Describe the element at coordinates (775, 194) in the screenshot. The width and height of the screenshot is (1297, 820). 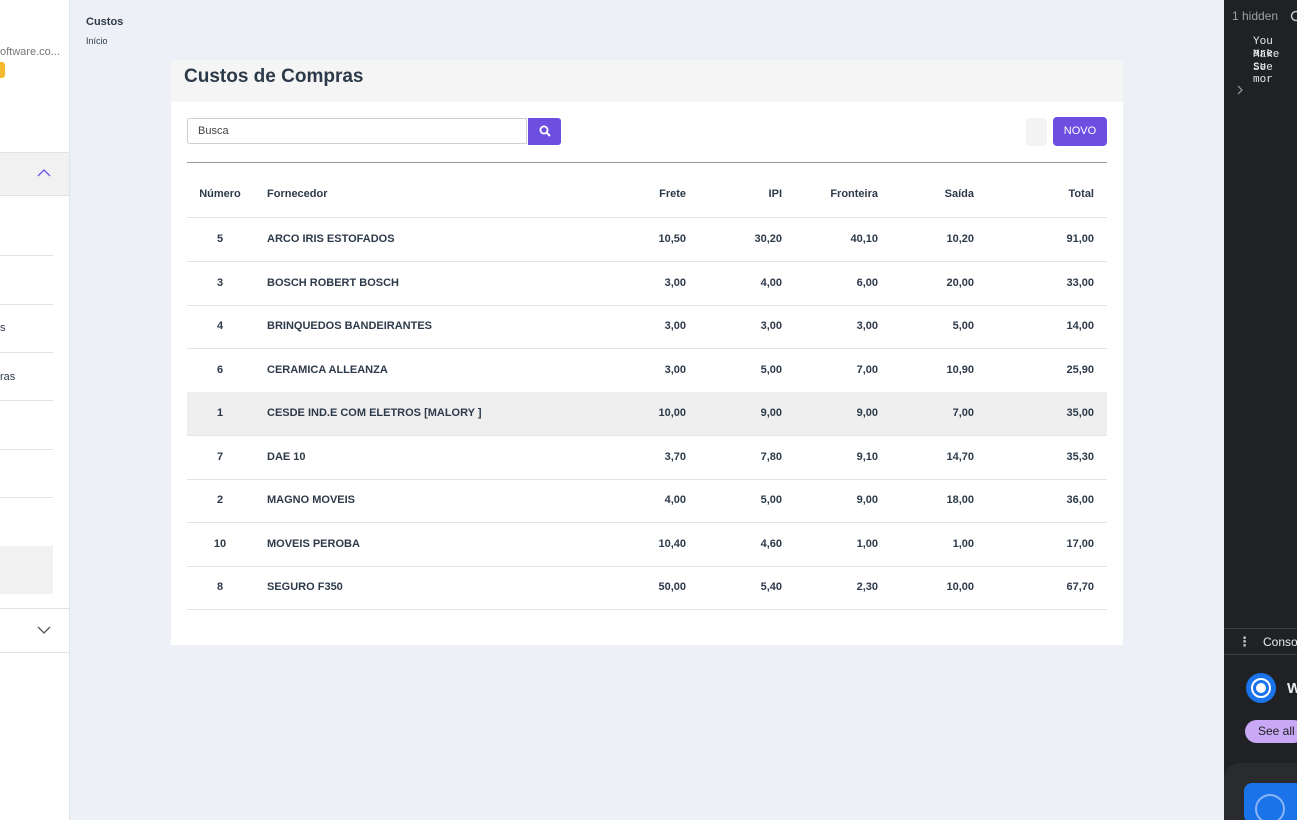
I see `column-header: IPI` at that location.